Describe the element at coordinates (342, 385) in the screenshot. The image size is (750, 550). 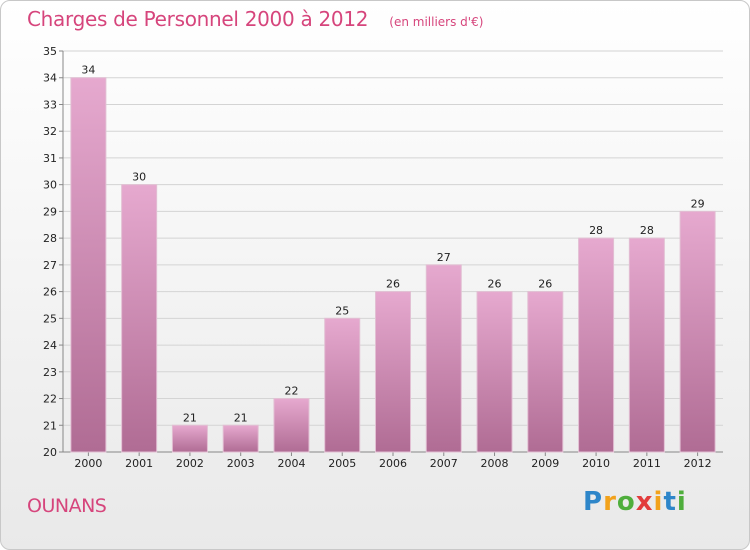
I see `bar-2005` at that location.